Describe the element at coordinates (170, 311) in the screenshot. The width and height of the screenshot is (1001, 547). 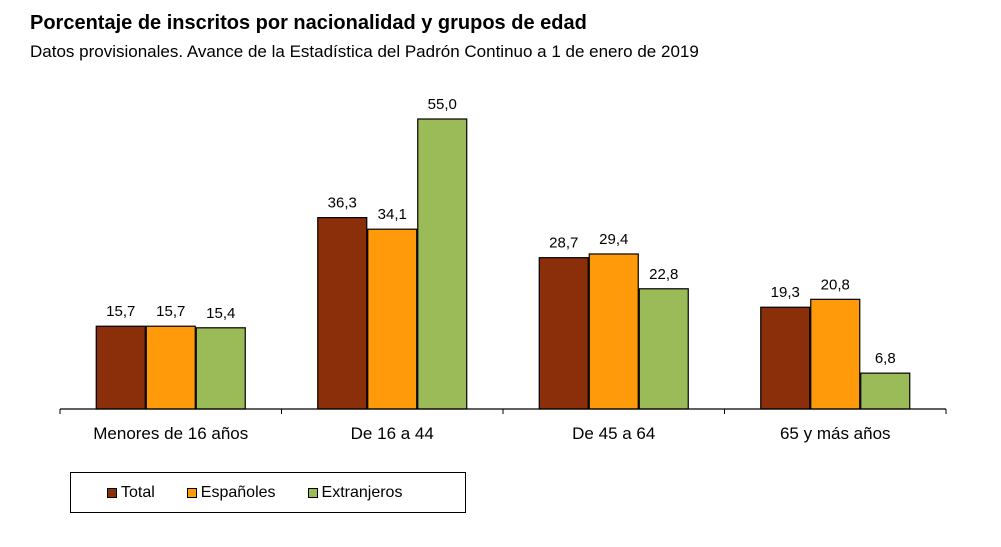
I see `data-label-espanoles-menores-de-16-anos: 15,7` at that location.